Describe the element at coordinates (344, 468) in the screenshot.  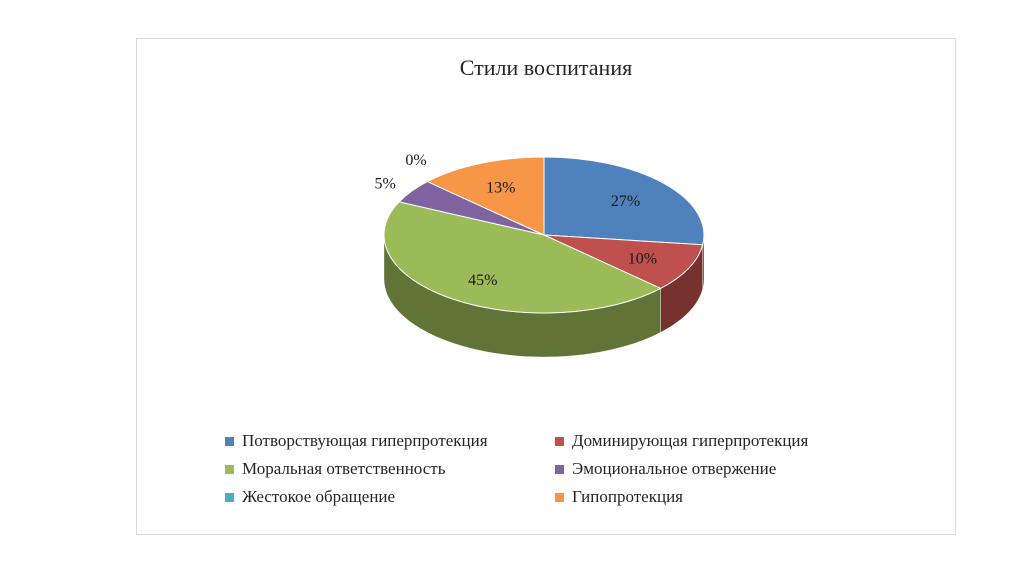
I see `legend-label: Моральная ответственность` at that location.